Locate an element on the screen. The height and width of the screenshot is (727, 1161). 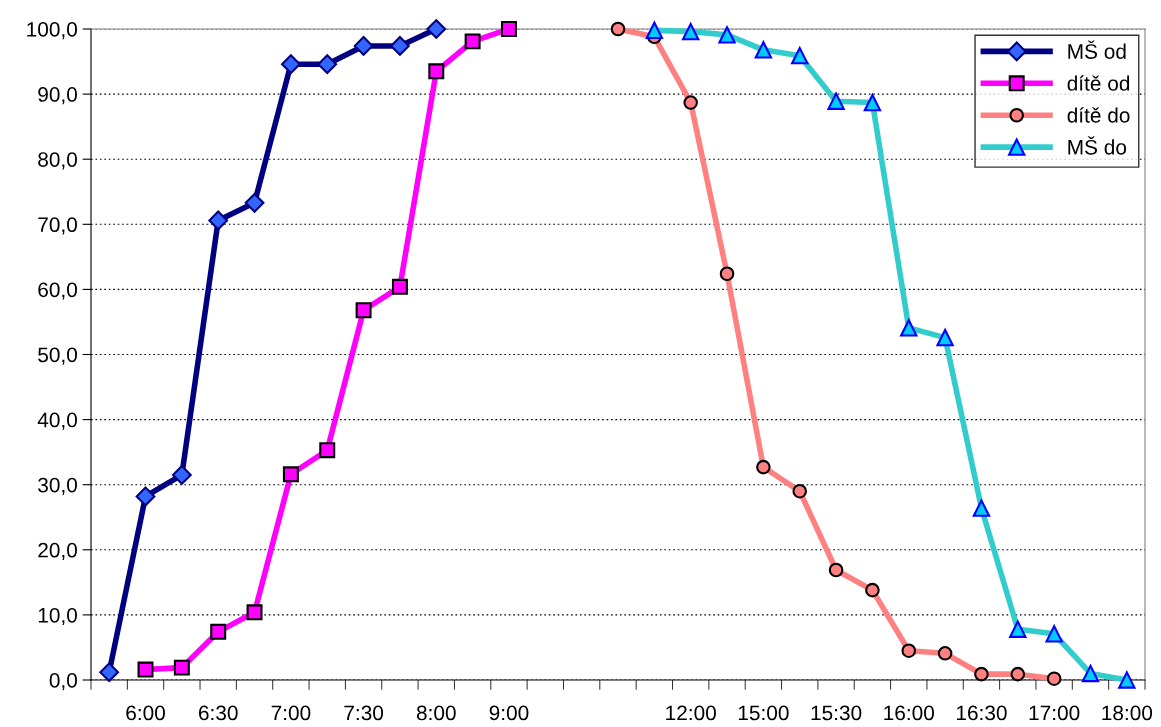
legend-label: dítě od is located at coordinates (1098, 83).